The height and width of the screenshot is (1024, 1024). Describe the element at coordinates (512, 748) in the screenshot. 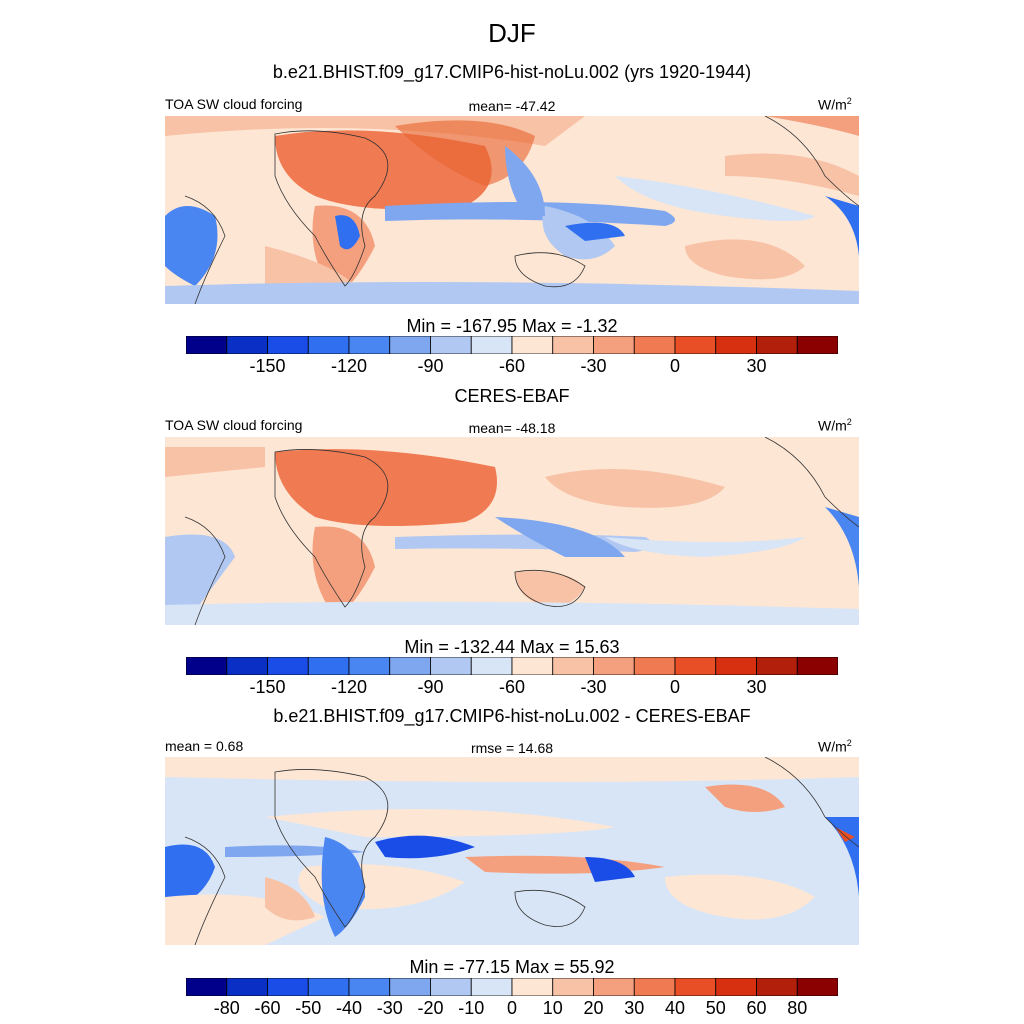

I see `center-label: rmse = 14.68` at that location.